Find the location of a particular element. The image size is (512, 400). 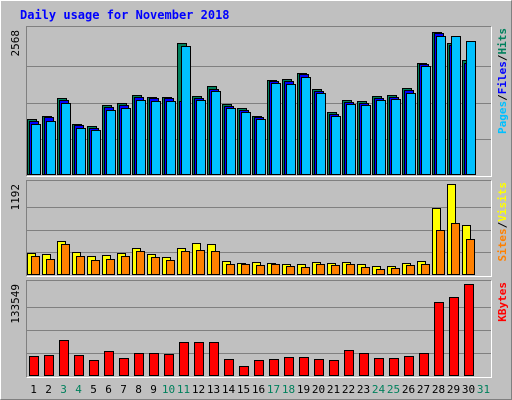

legend-visits-sites: Sites/Visits is located at coordinates (502, 222).